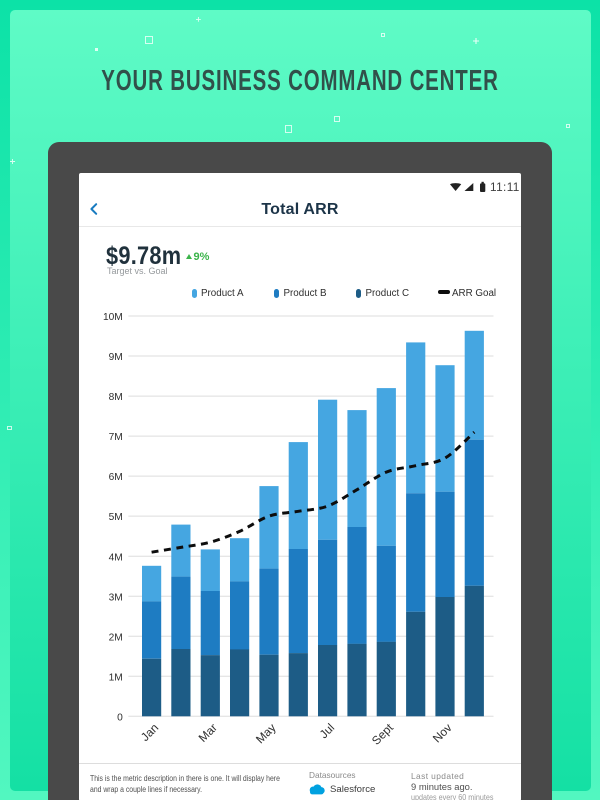  What do you see at coordinates (327, 731) in the screenshot?
I see `svg-text: Jul` at bounding box center [327, 731].